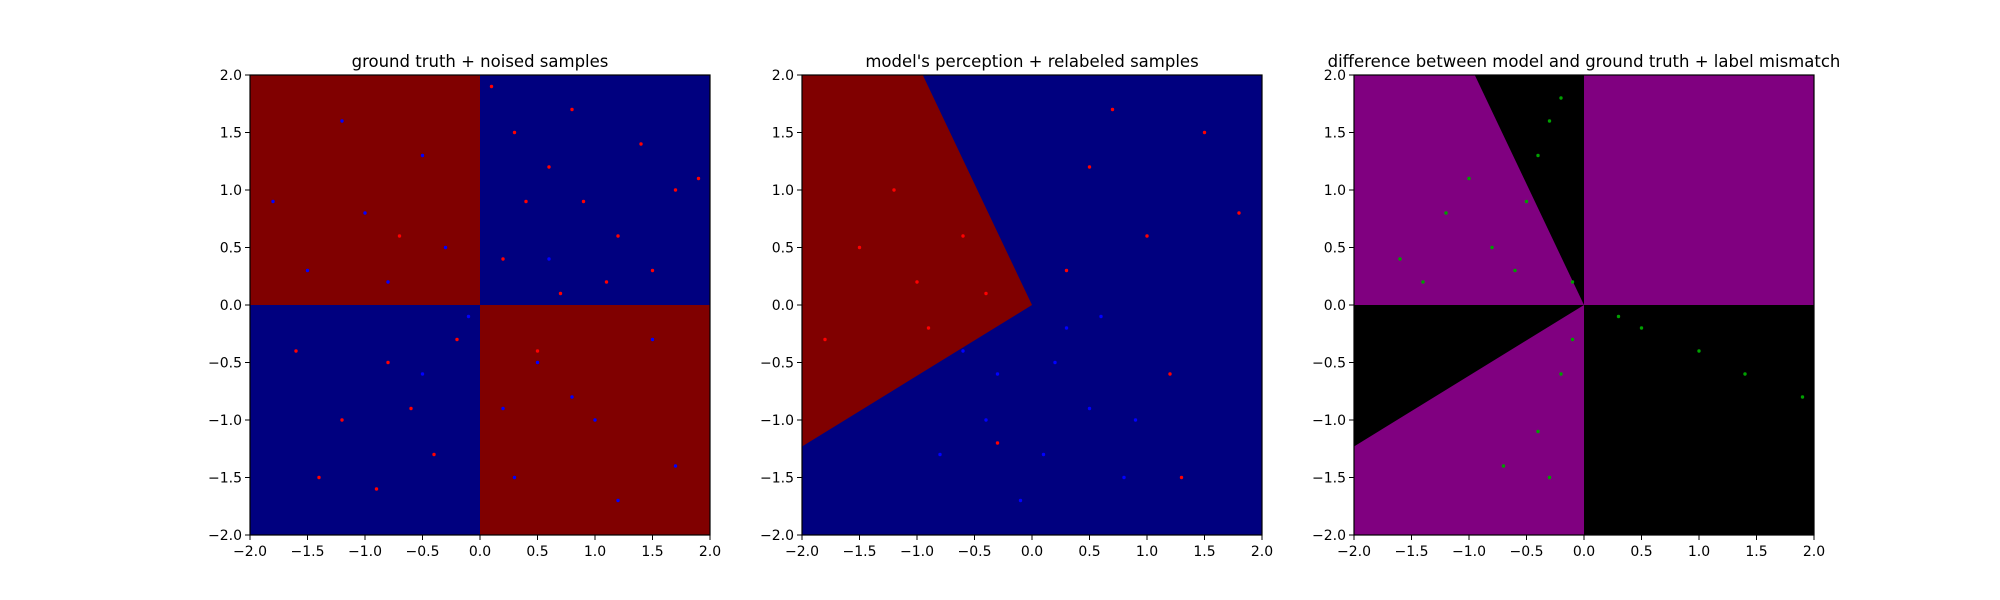 The image size is (2000, 600). Describe the element at coordinates (595, 190) in the screenshot. I see `region-blue-top-right` at that location.